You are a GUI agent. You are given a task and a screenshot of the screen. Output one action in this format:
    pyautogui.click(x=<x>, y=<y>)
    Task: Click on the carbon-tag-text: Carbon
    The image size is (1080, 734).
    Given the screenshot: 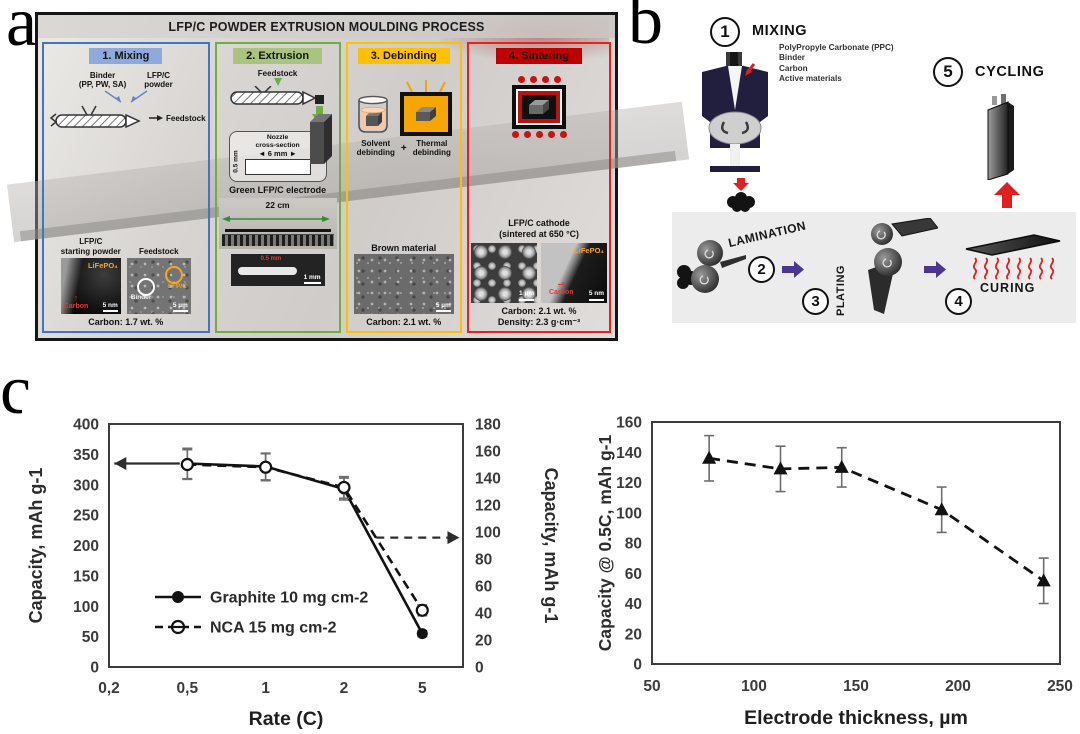 What is the action you would take?
    pyautogui.click(x=561, y=292)
    